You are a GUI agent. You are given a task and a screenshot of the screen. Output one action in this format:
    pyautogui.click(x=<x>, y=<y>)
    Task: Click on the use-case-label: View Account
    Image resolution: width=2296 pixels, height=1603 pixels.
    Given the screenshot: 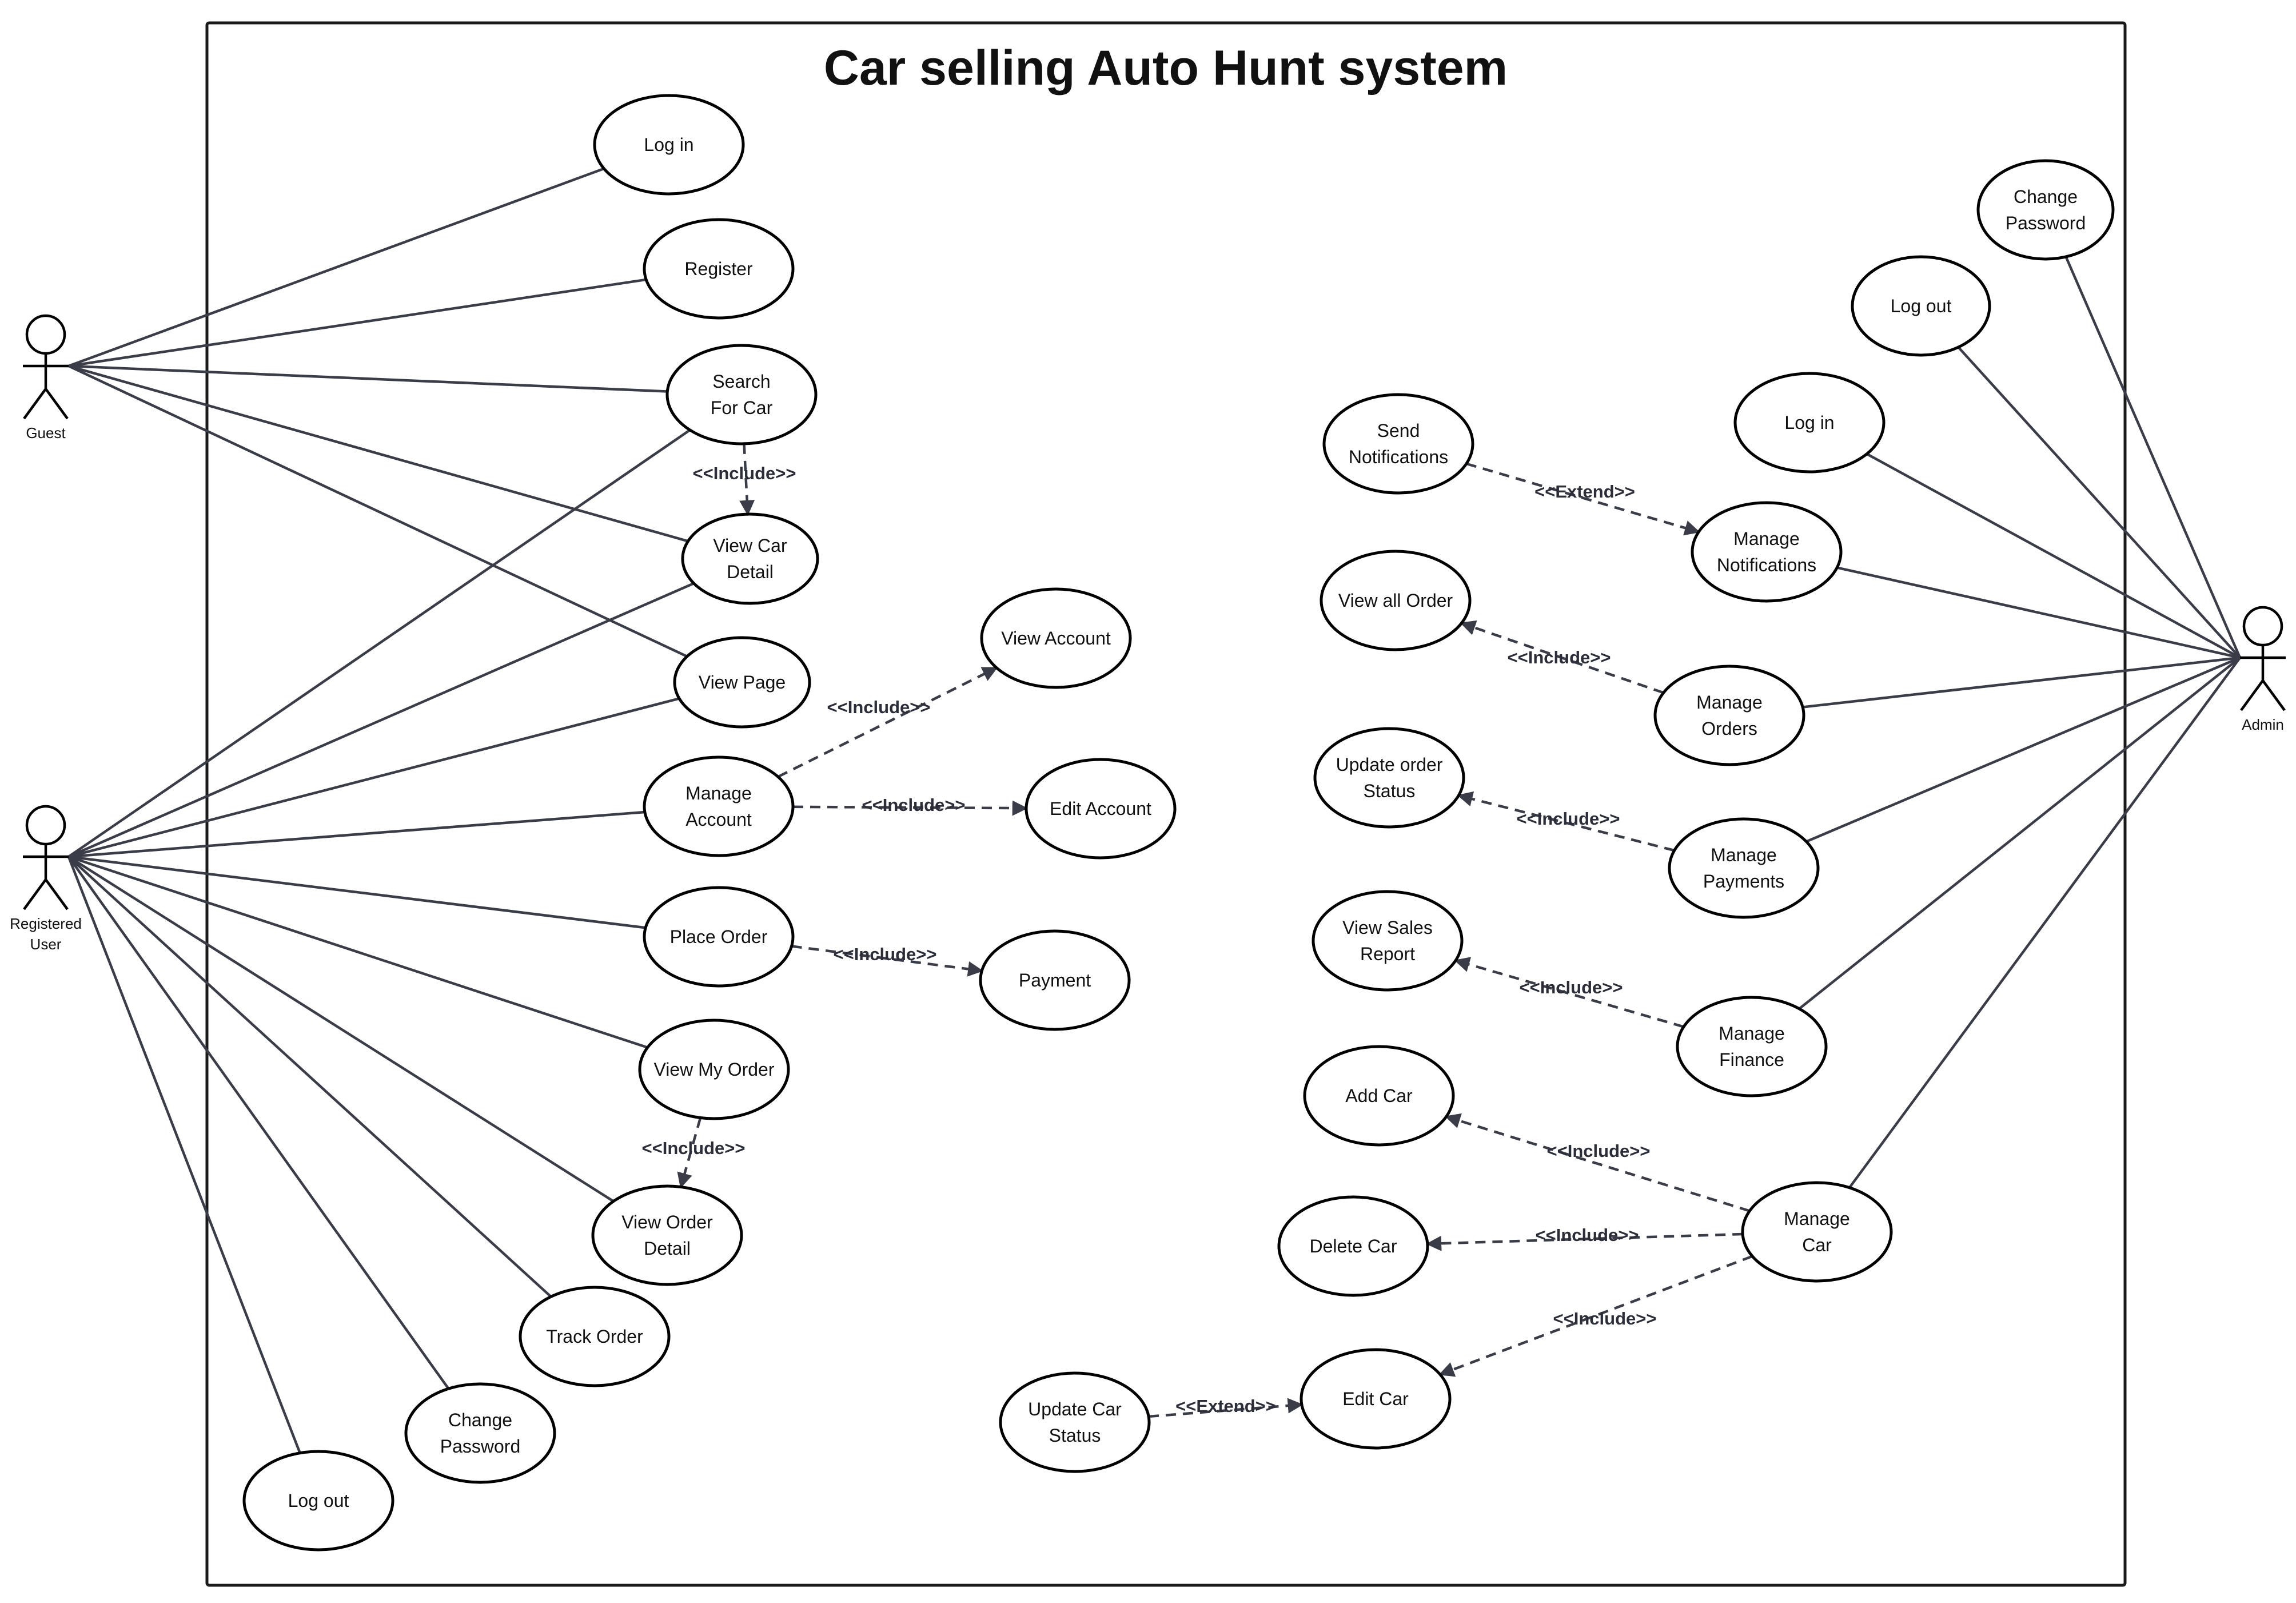 What is the action you would take?
    pyautogui.click(x=1056, y=638)
    